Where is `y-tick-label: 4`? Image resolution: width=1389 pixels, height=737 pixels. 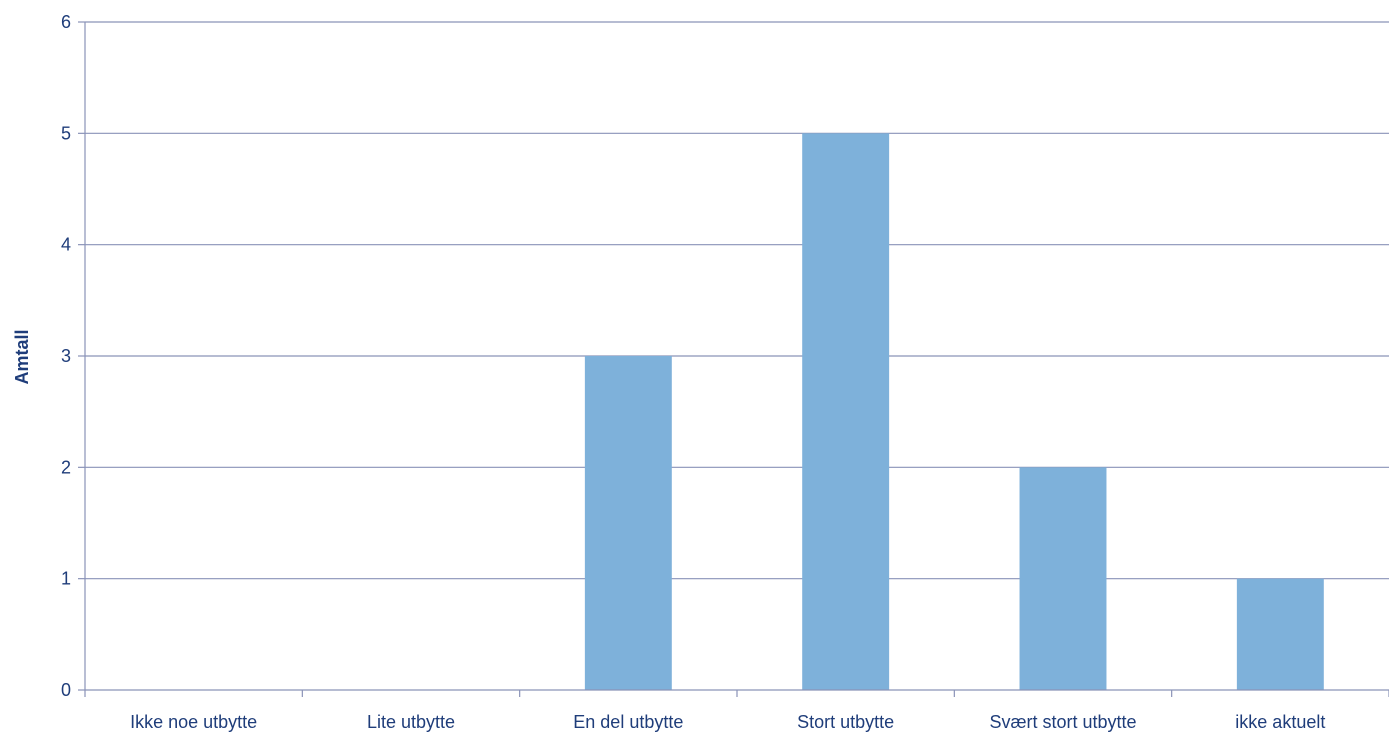
y-tick-label: 4 is located at coordinates (66, 245).